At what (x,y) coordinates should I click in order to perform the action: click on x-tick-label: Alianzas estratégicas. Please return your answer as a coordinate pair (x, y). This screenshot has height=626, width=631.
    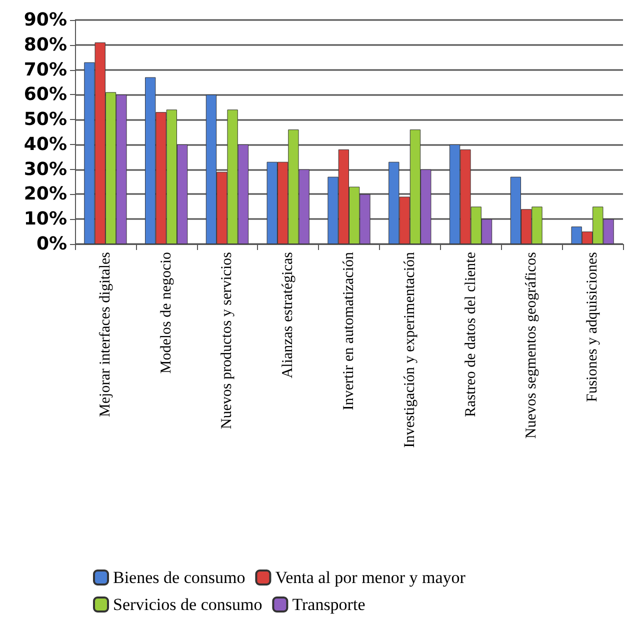
    Looking at the image, I should click on (288, 315).